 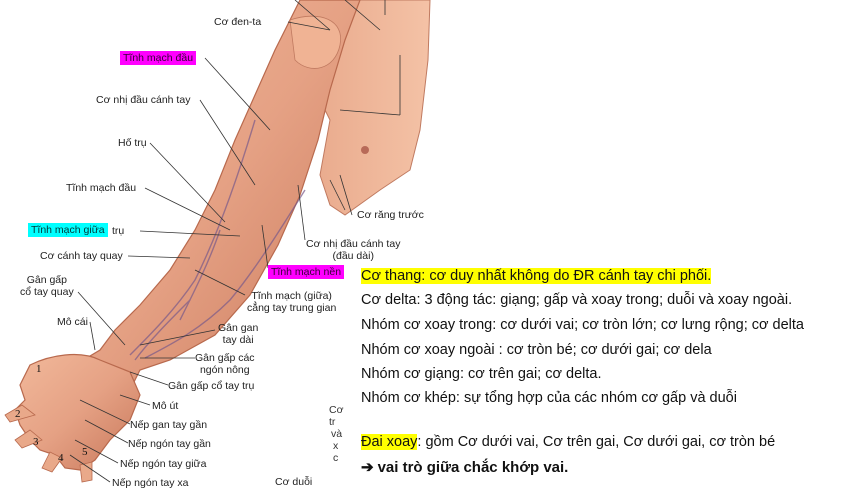 I want to click on label-flexor-carpi-ulnaris: Gân gấp cổ tay trụ, so click(x=211, y=386).